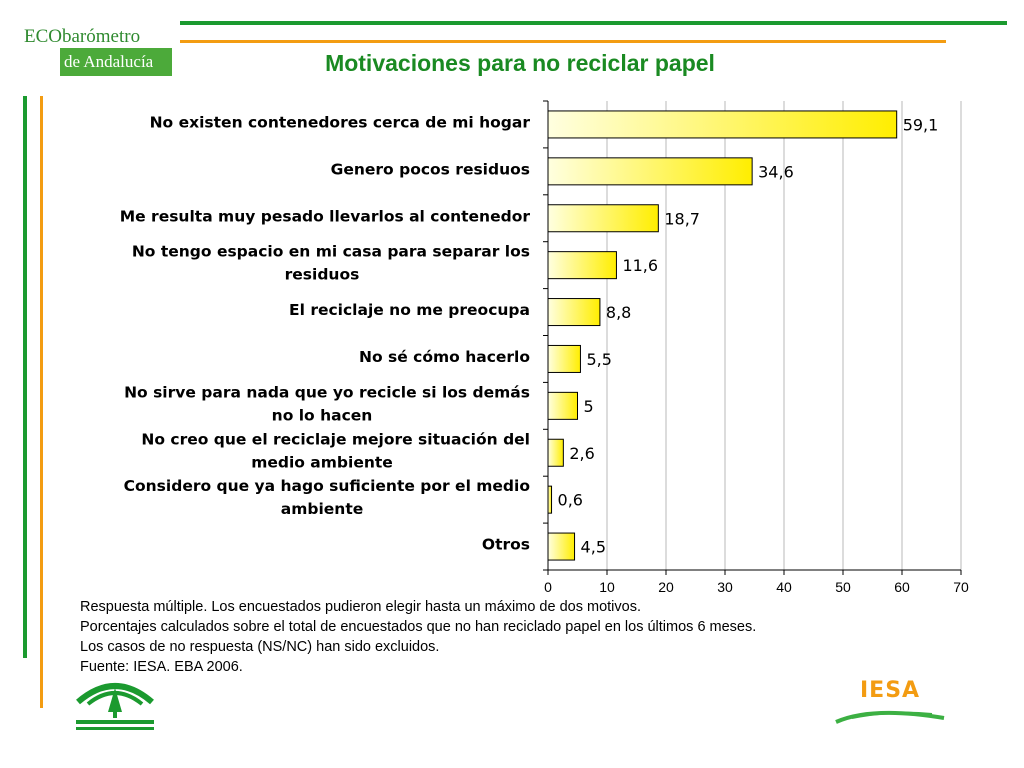  I want to click on iesa-logo: IESA, so click(892, 703).